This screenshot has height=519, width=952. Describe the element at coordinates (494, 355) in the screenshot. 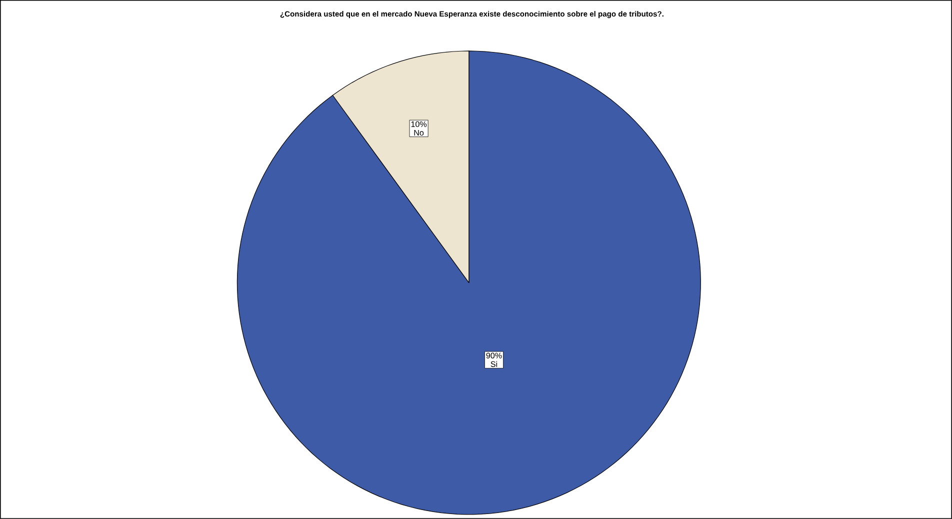

I see `data-label: 90%` at that location.